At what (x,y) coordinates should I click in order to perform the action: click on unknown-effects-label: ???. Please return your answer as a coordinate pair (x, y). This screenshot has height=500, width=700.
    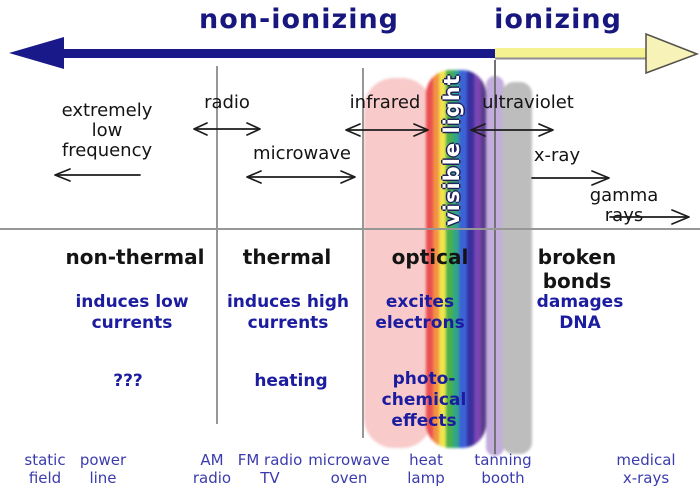
    Looking at the image, I should click on (128, 381).